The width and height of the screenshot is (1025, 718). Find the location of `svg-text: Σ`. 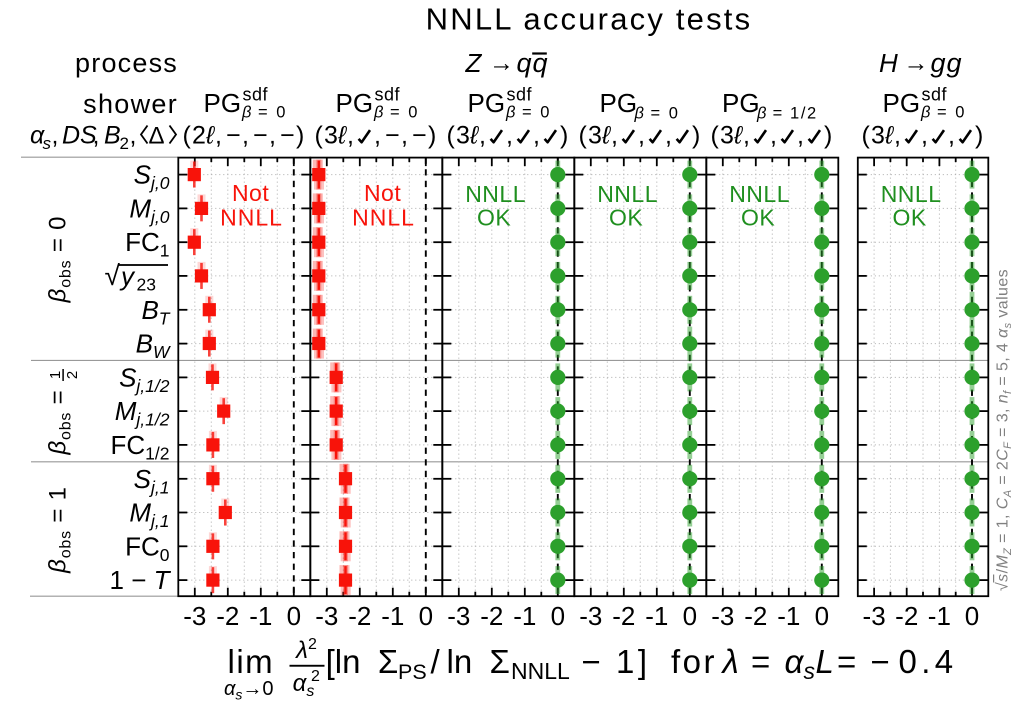

svg-text: Σ is located at coordinates (388, 661).